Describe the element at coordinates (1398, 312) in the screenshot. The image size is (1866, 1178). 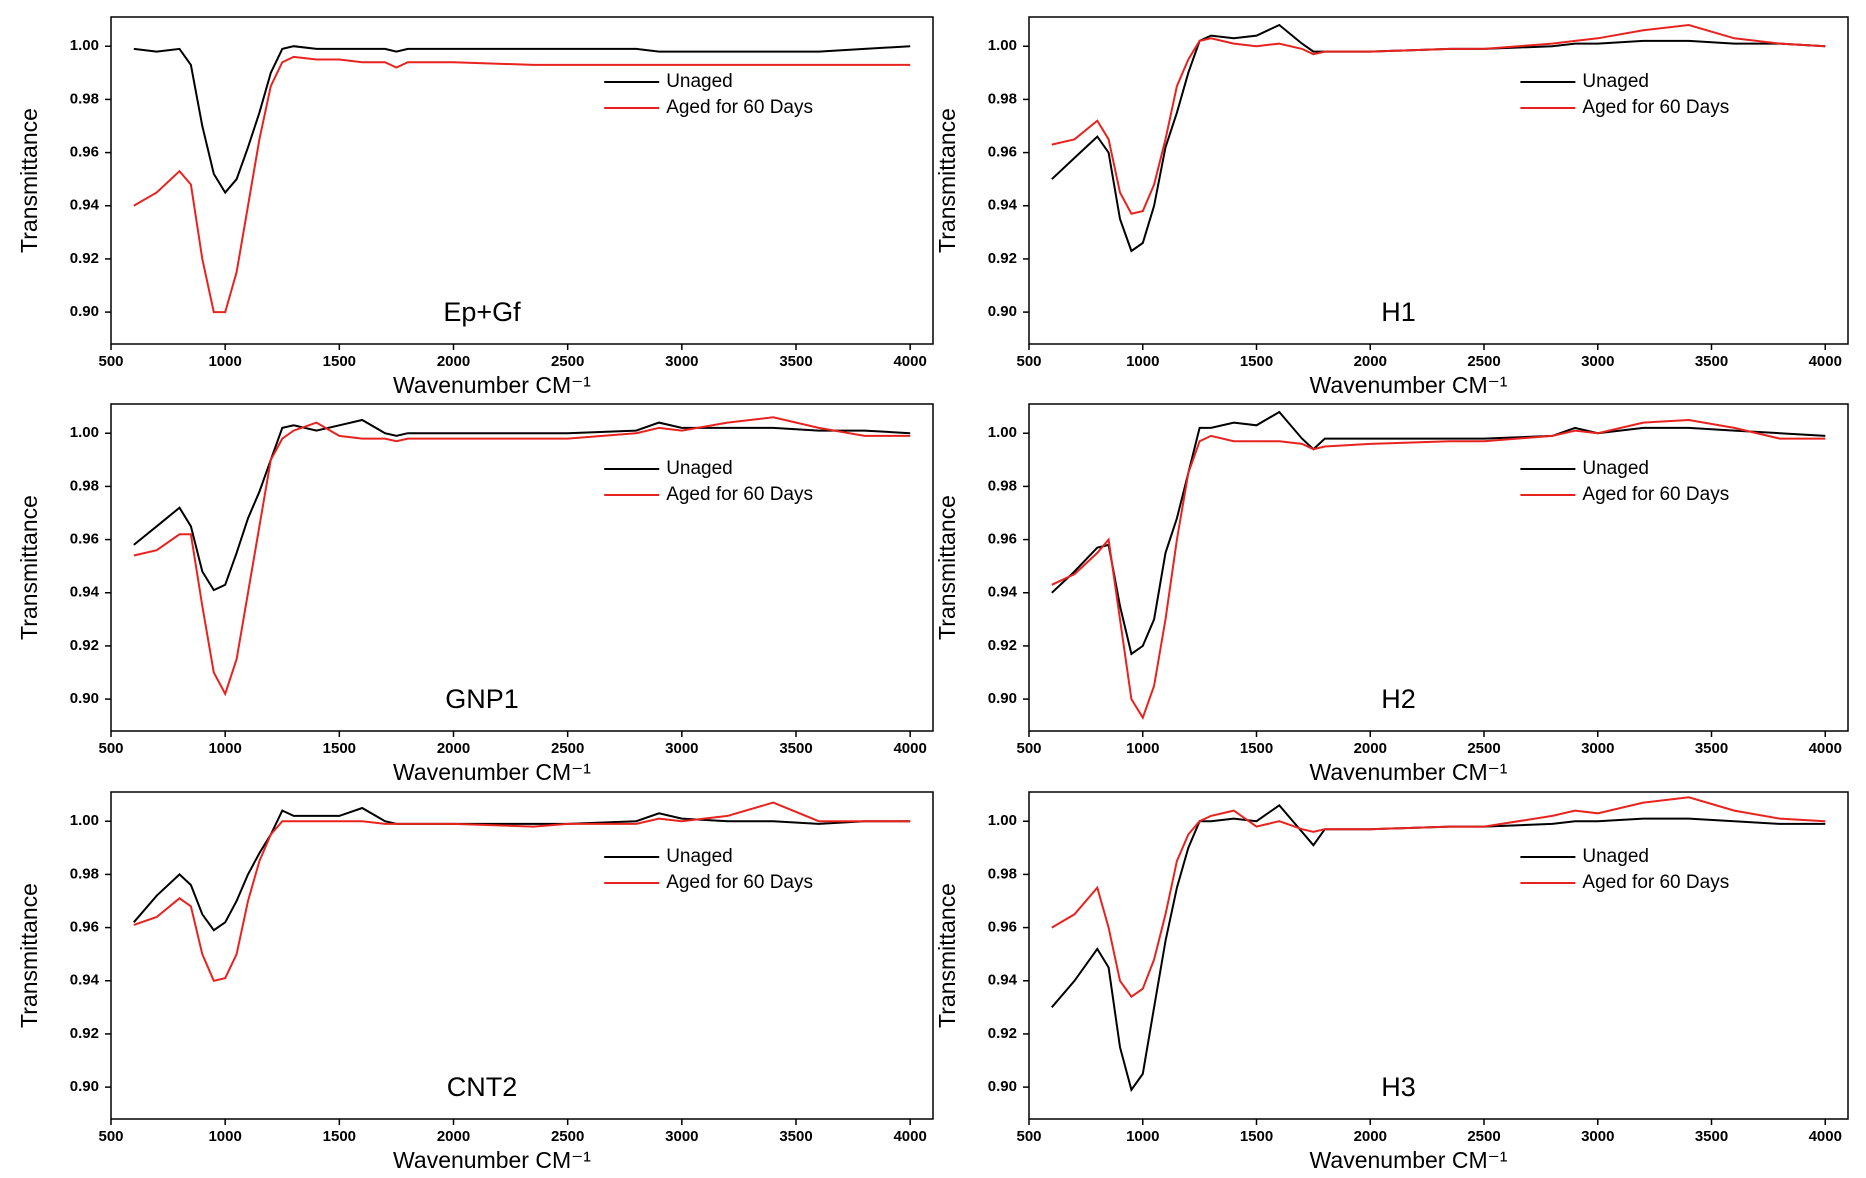
I see `panel-title: H1` at that location.